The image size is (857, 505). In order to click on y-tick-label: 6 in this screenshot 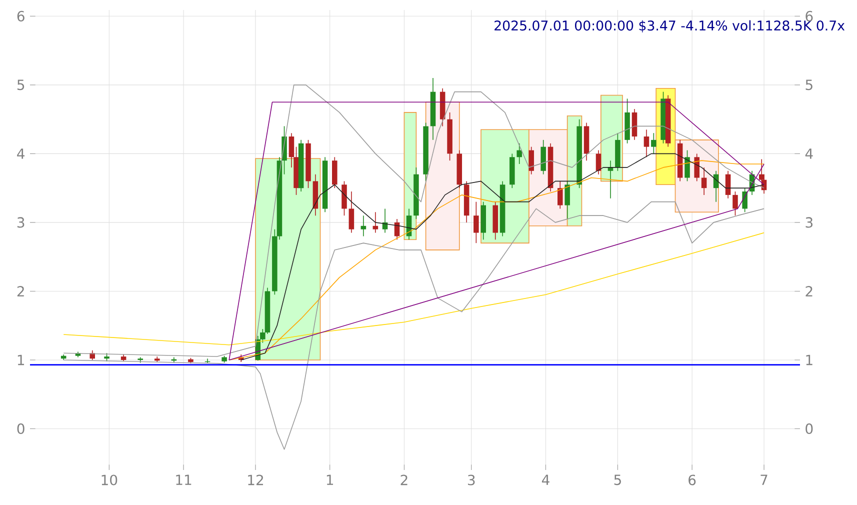, I will do `click(20, 16)`.